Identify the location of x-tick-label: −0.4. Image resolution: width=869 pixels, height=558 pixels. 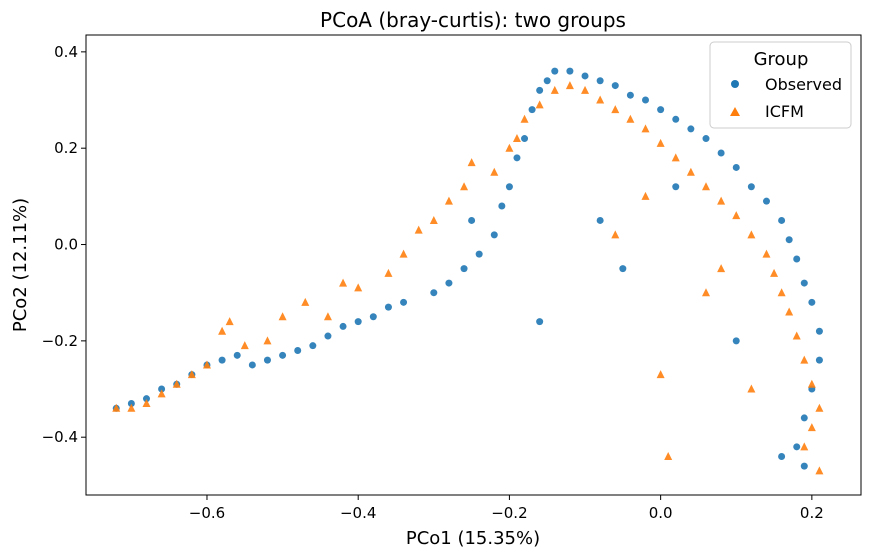
(358, 513).